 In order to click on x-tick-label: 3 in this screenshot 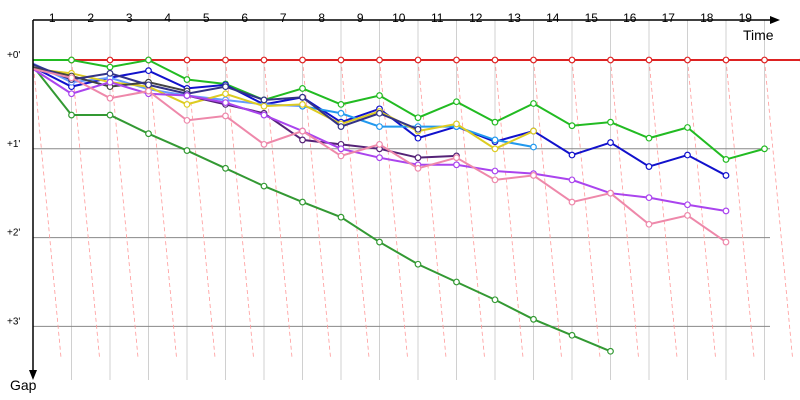, I will do `click(129, 18)`.